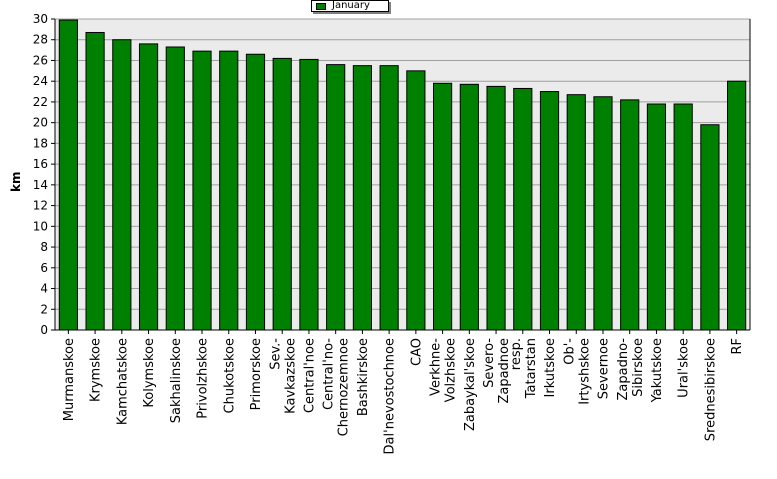  I want to click on y-tick-label: 28, so click(40, 40).